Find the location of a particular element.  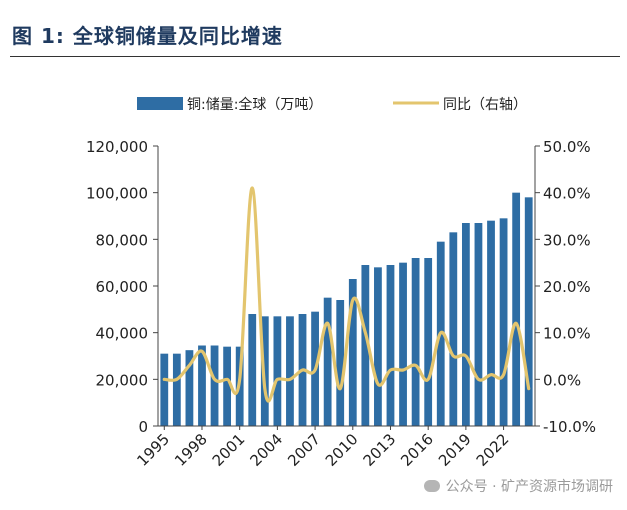

bar-2013 is located at coordinates (390, 345).